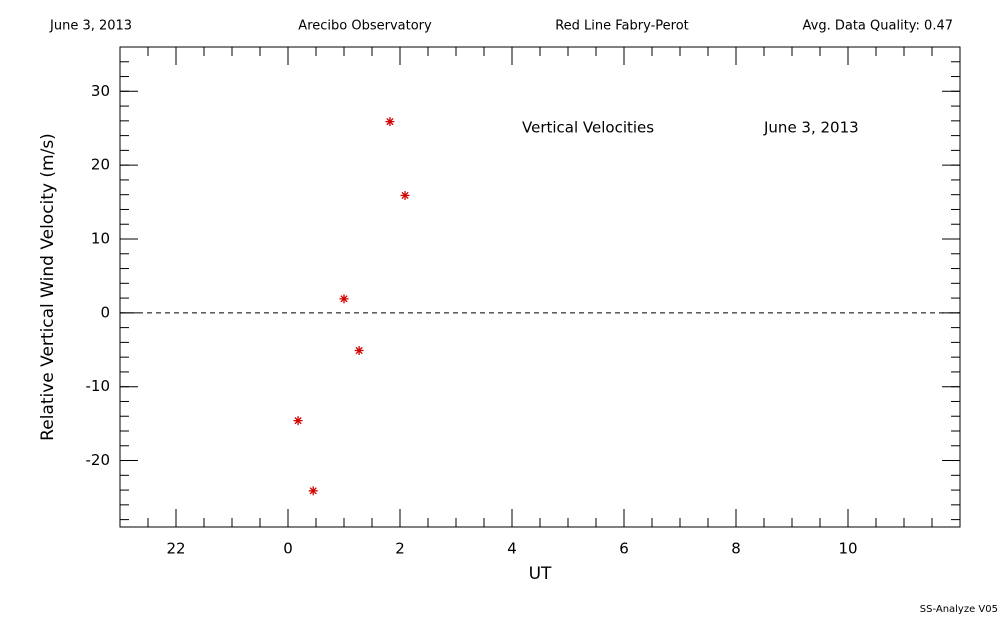 This screenshot has width=1000, height=625. What do you see at coordinates (48, 287) in the screenshot?
I see `y-axis-label: Relative Vertical Wind Velocity (m/s)` at bounding box center [48, 287].